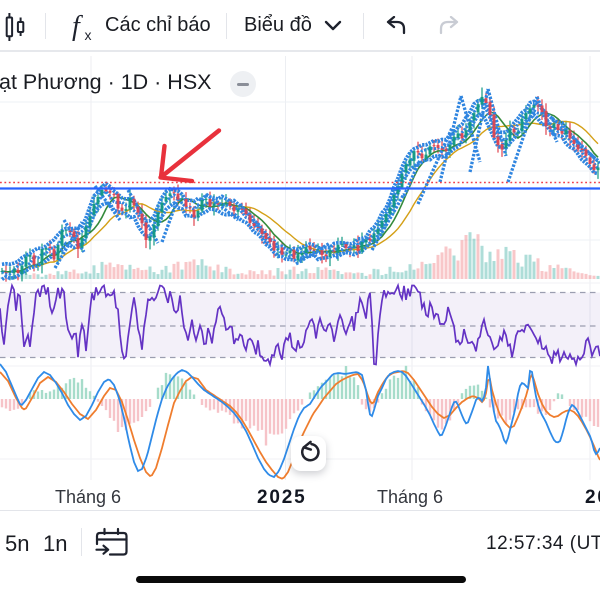  What do you see at coordinates (77, 26) in the screenshot?
I see `svg-text: f` at bounding box center [77, 26].